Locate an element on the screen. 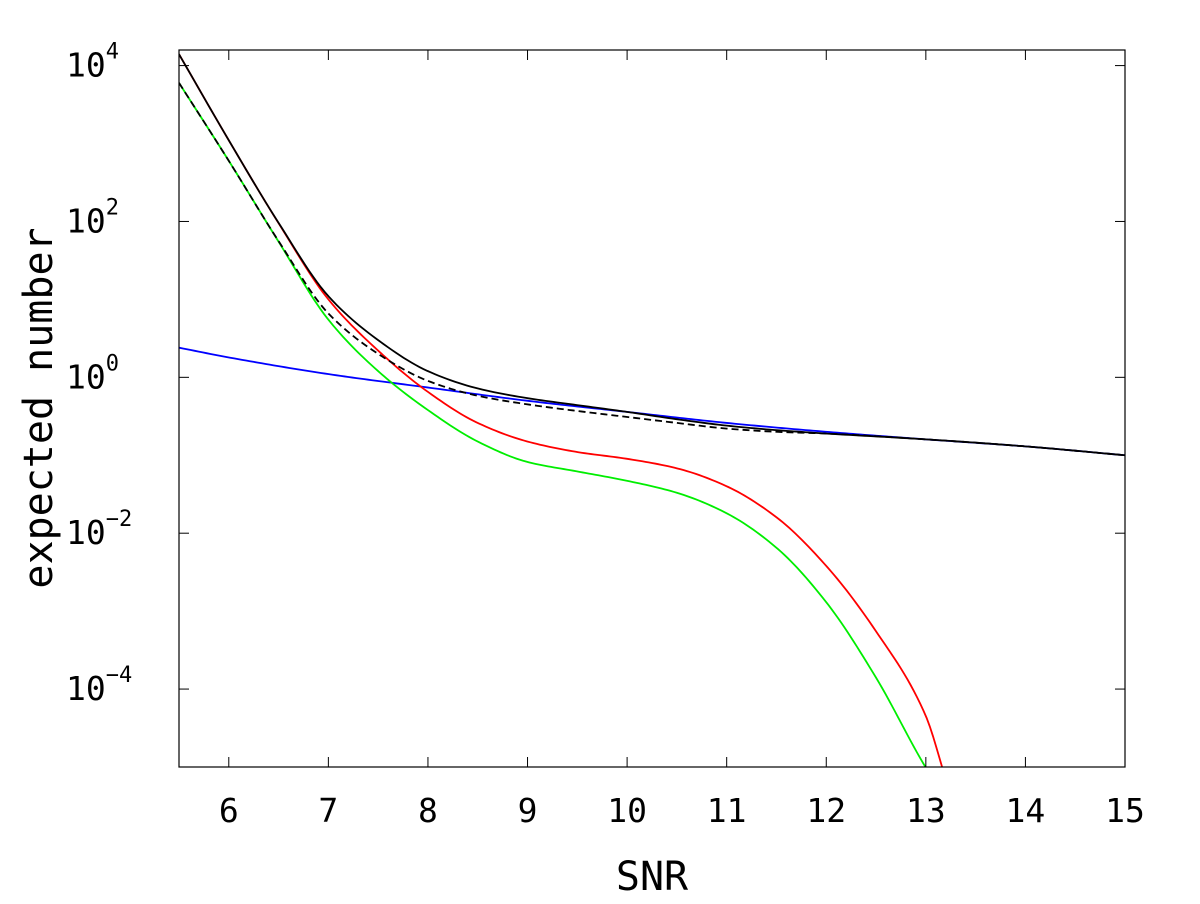  y-tick-label: 10⁻⁴ is located at coordinates (99, 685).